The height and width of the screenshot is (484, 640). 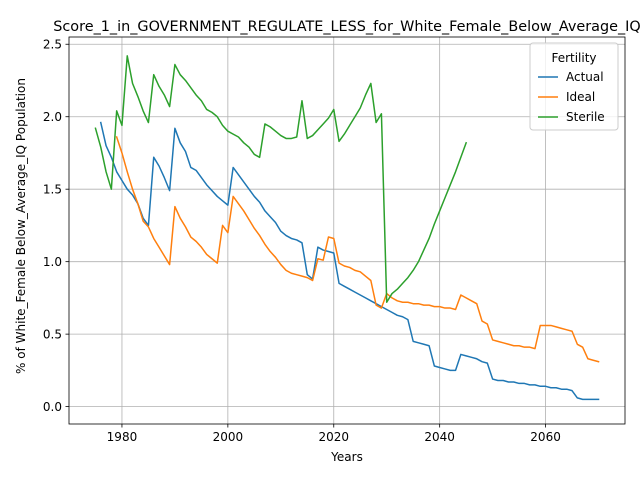 What do you see at coordinates (333, 437) in the screenshot?
I see `x-tick-label: 2020` at bounding box center [333, 437].